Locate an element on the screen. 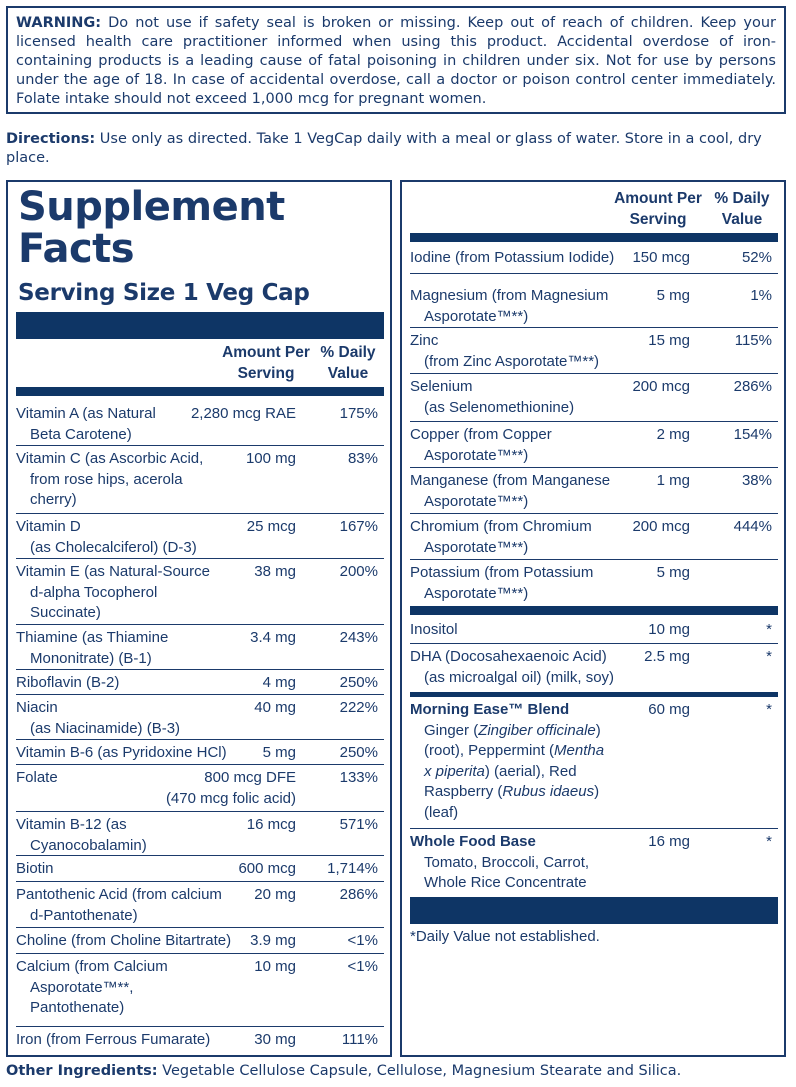  thick-rule is located at coordinates (200, 391).